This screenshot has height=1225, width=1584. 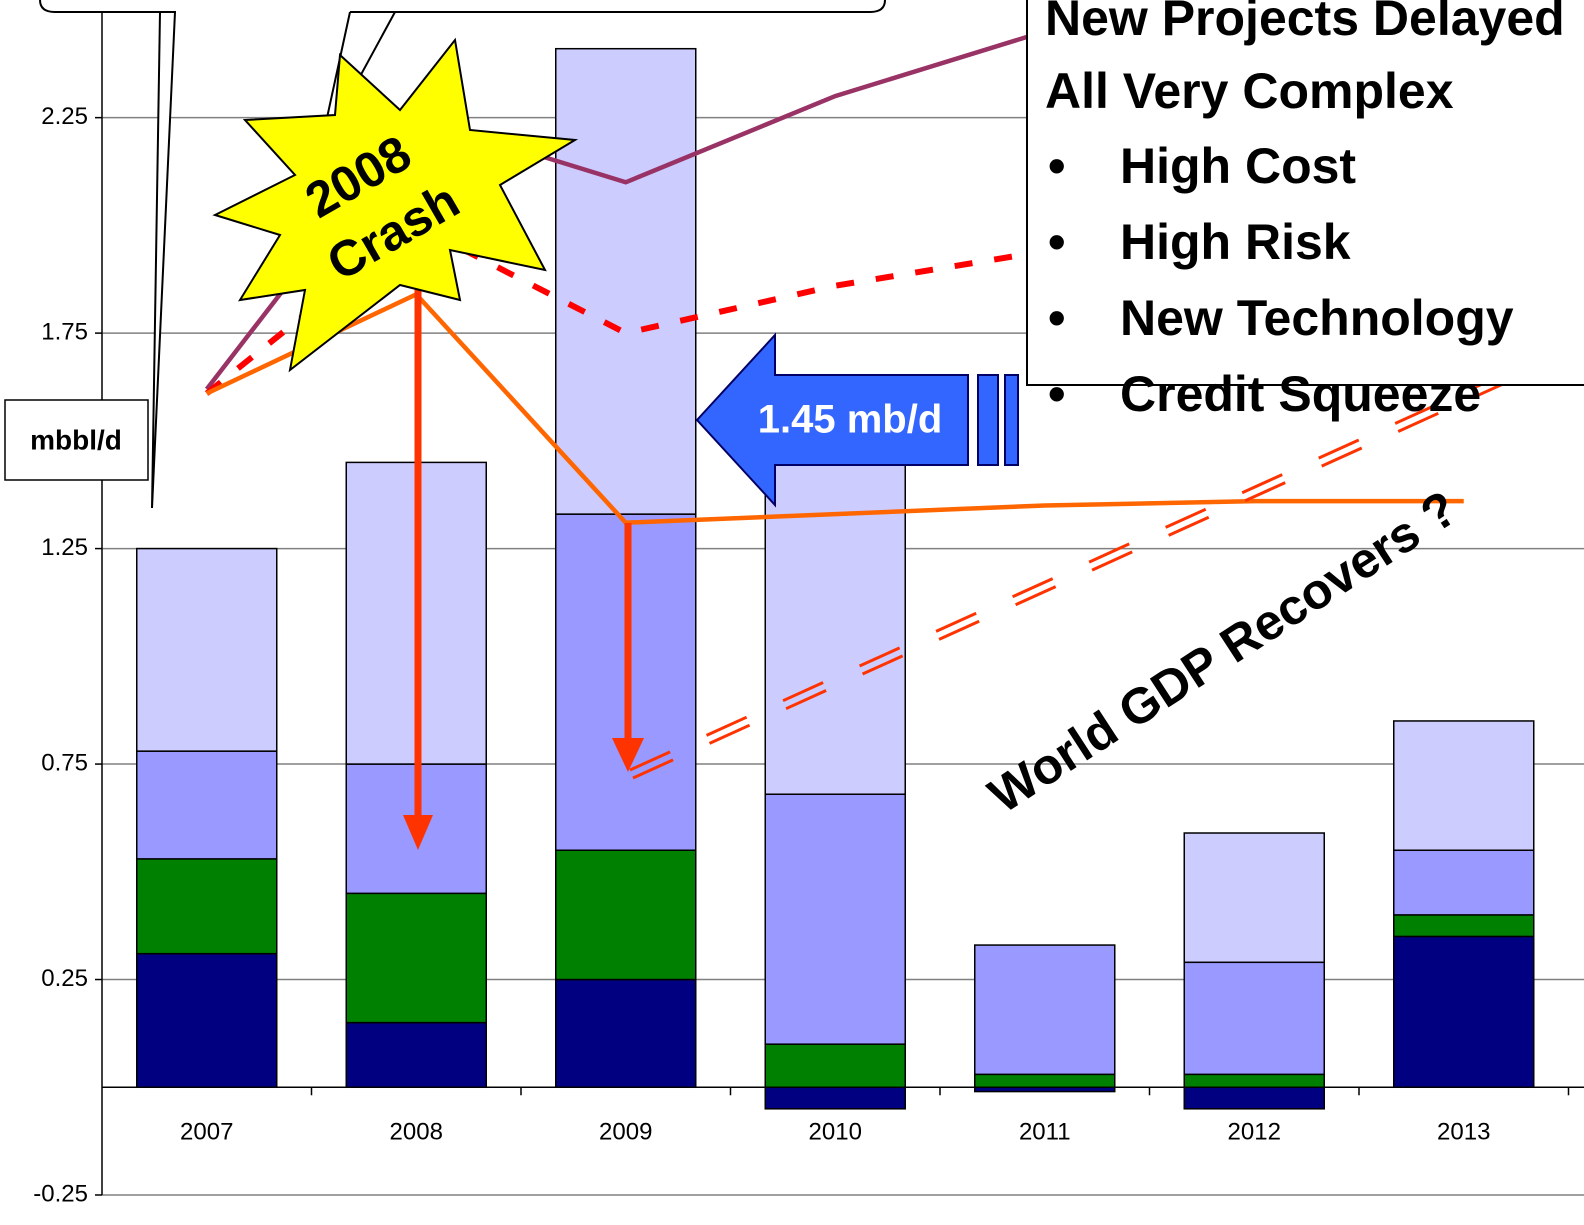 I want to click on y-tick-label: 0.25, so click(x=64, y=978).